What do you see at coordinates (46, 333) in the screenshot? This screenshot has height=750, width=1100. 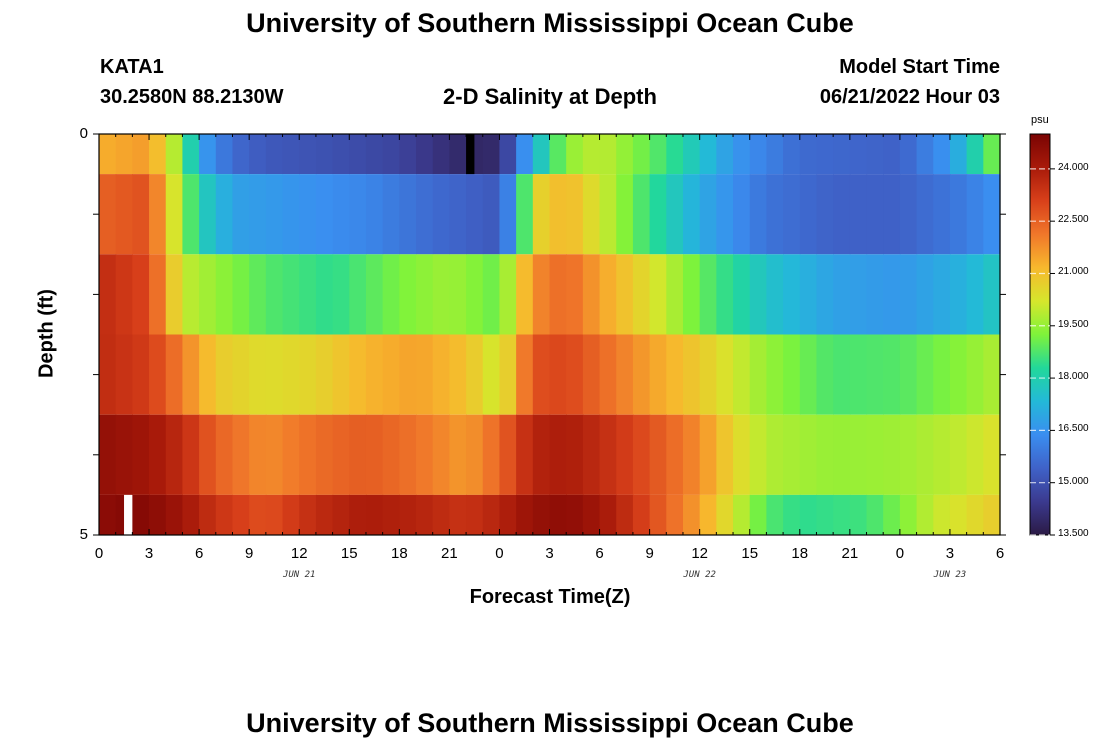 I see `y-axis-label: Depth (ft)` at bounding box center [46, 333].